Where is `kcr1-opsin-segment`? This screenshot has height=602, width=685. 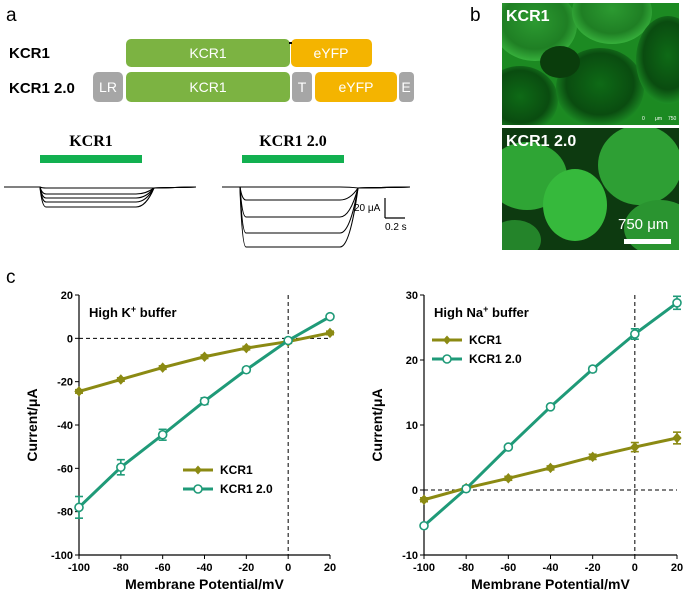
kcr1-opsin-segment is located at coordinates (208, 53).